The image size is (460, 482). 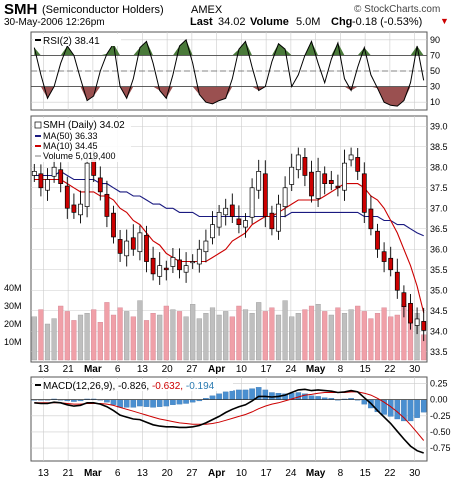 I want to click on y-tick-label: -0.50, so click(x=440, y=432).